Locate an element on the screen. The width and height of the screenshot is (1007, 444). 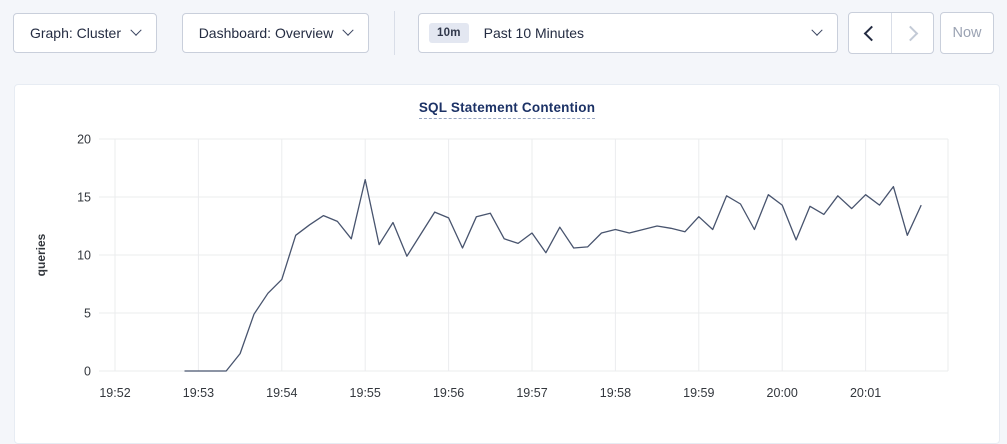
svg-text: 20 is located at coordinates (84, 140).